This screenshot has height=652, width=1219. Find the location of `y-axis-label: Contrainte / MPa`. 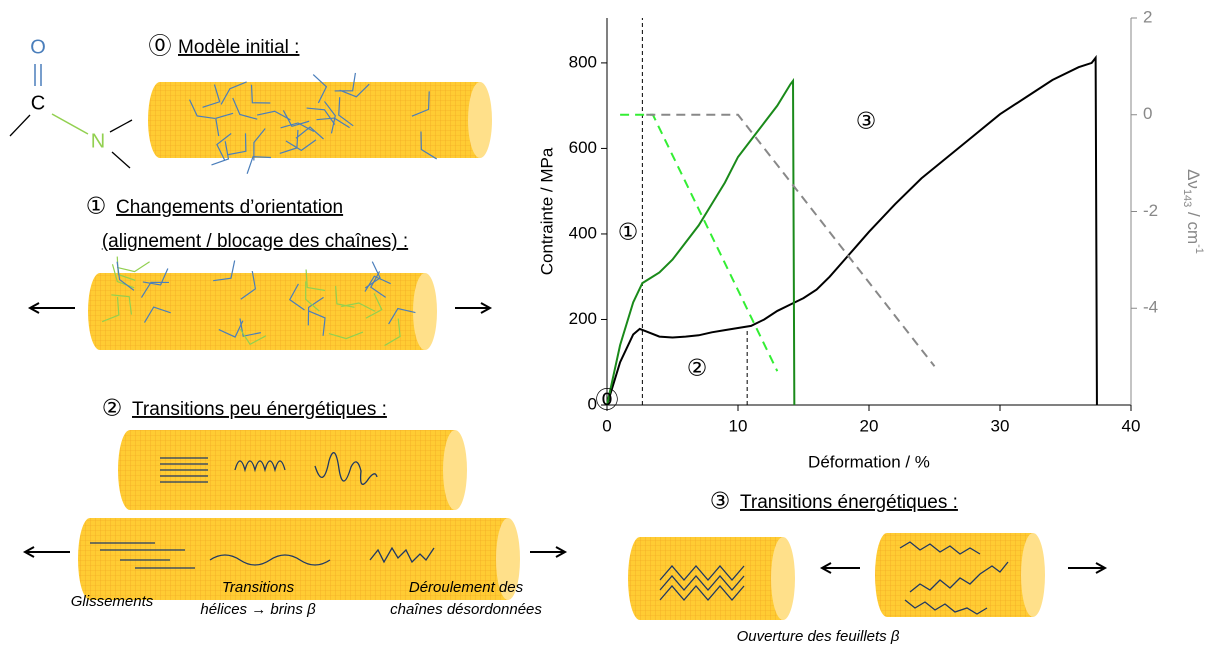

y-axis-label: Contrainte / MPa is located at coordinates (546, 211).